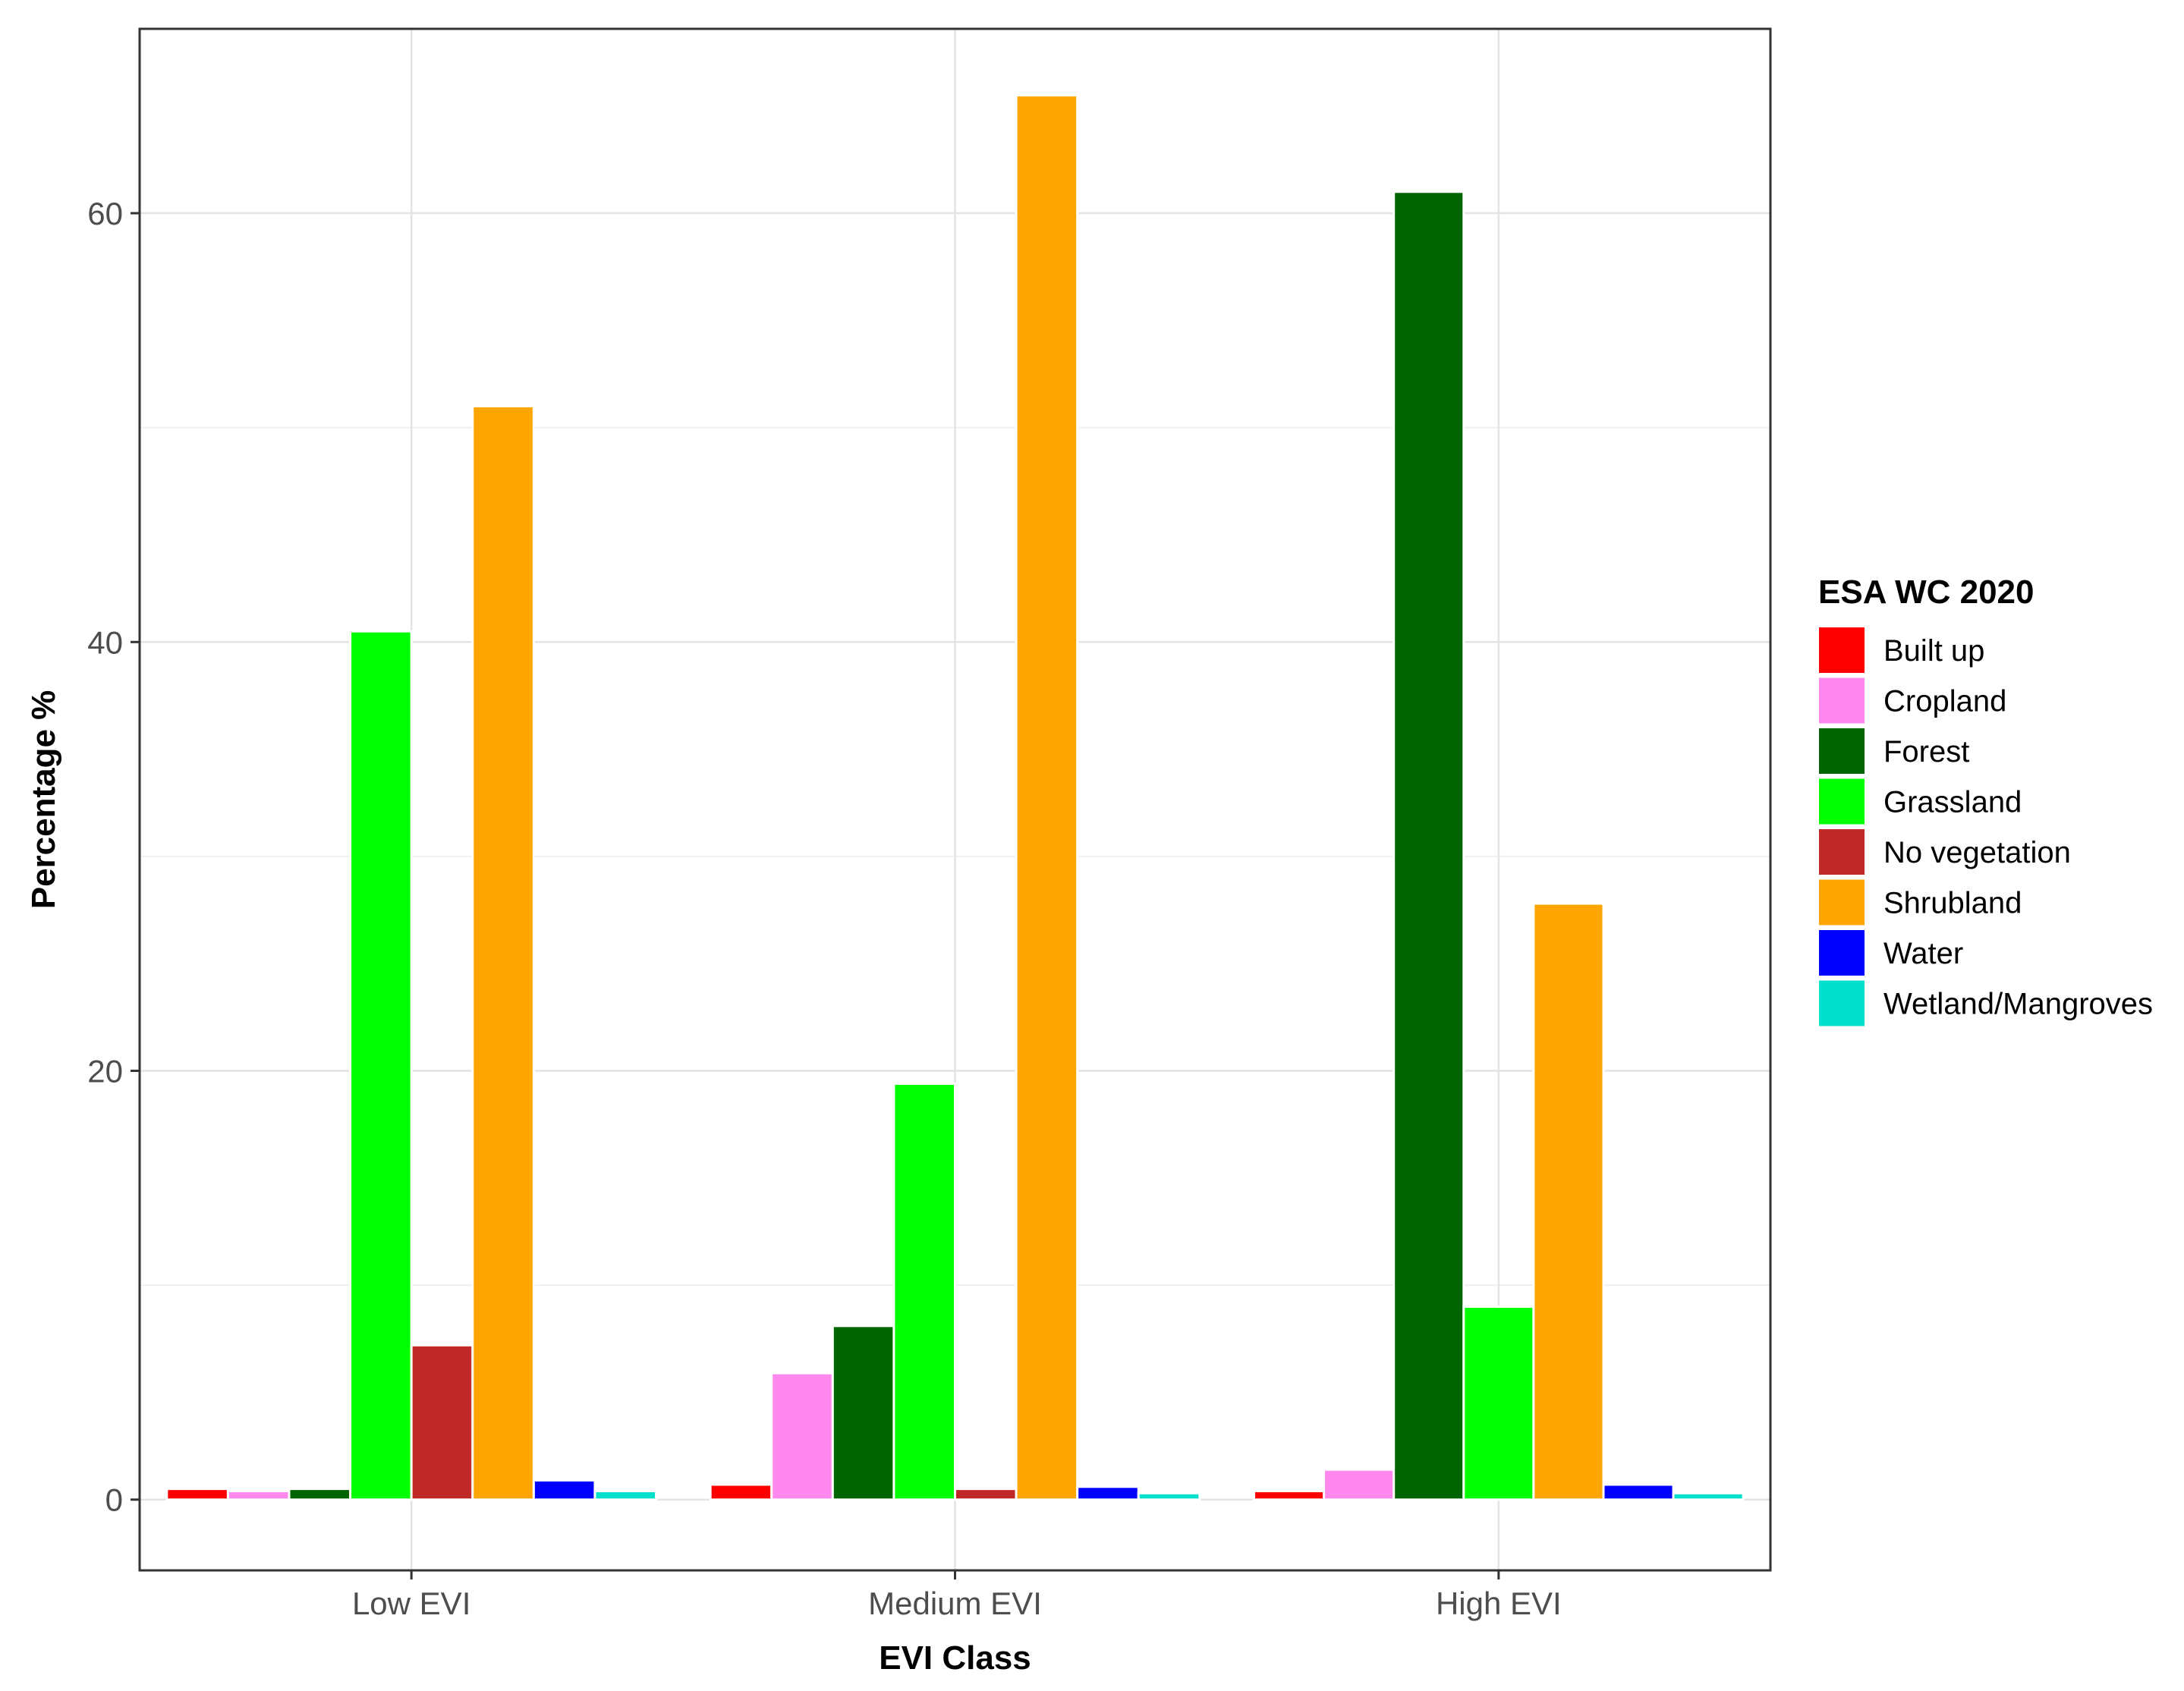 Image resolution: width=2184 pixels, height=1691 pixels. What do you see at coordinates (1429, 845) in the screenshot?
I see `bar-forest-high-evi` at bounding box center [1429, 845].